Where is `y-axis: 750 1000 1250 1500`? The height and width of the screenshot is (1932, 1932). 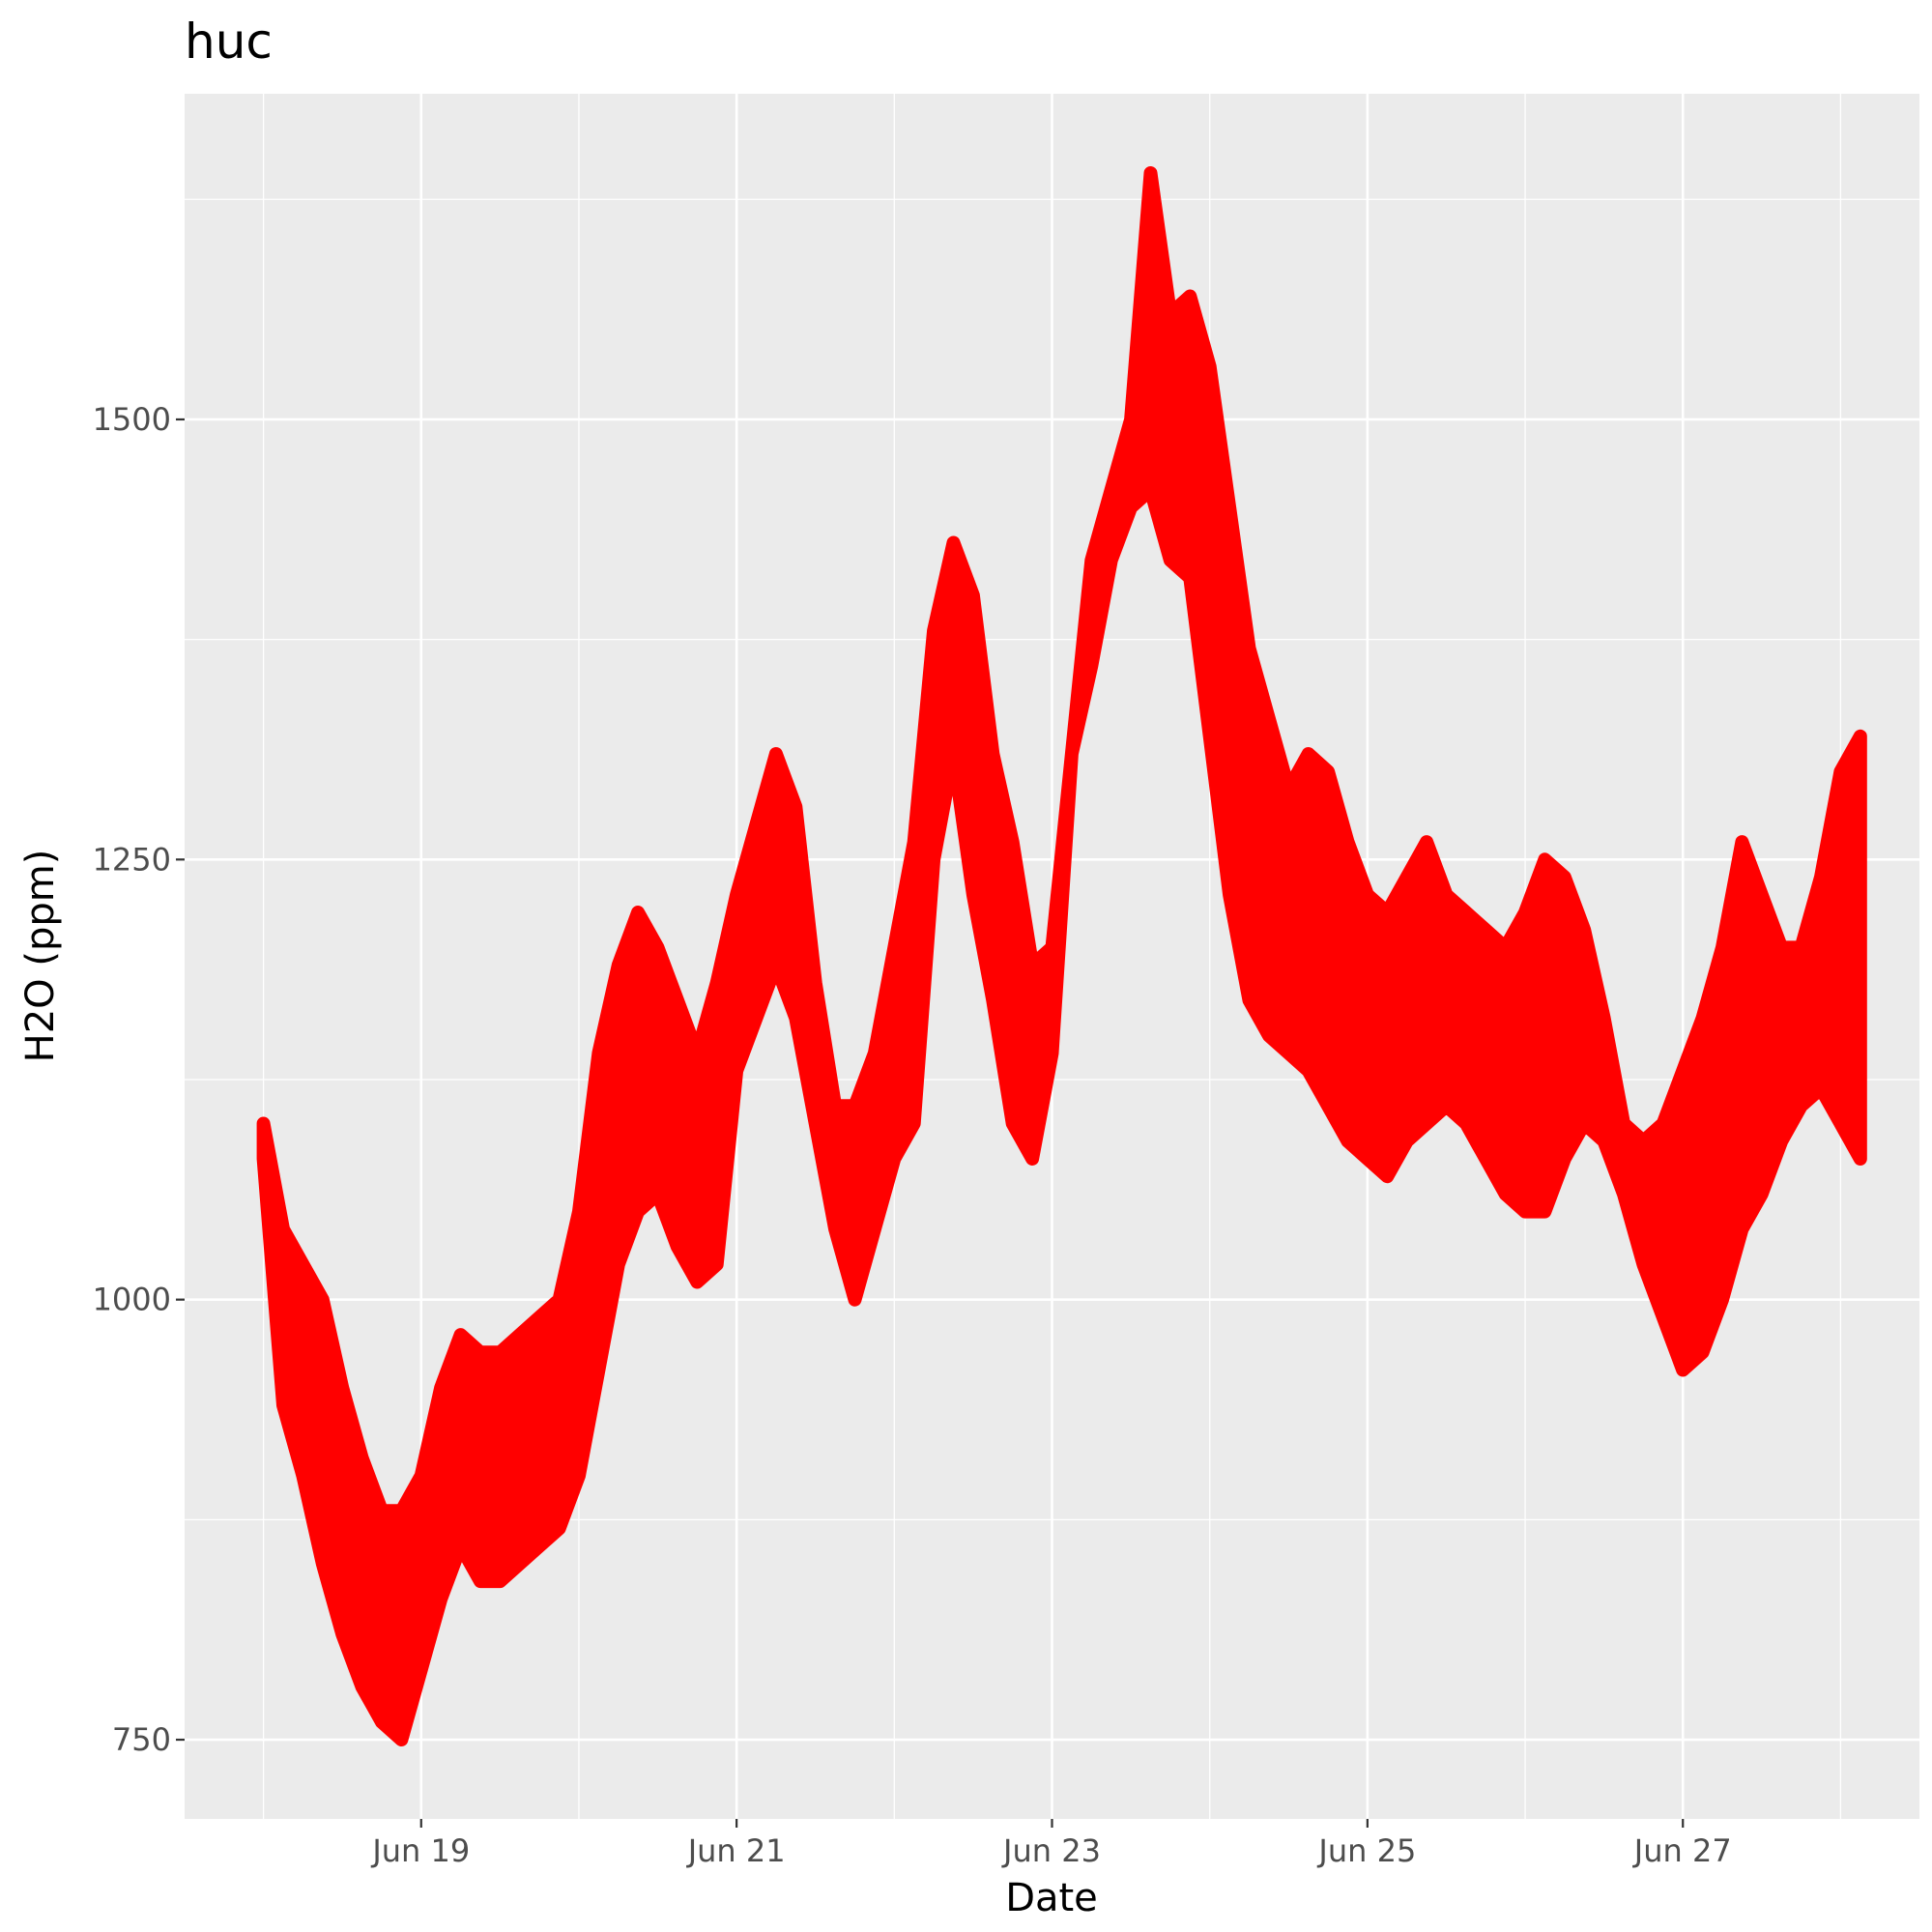 y-axis: 750 1000 1250 1500 is located at coordinates (139, 1079).